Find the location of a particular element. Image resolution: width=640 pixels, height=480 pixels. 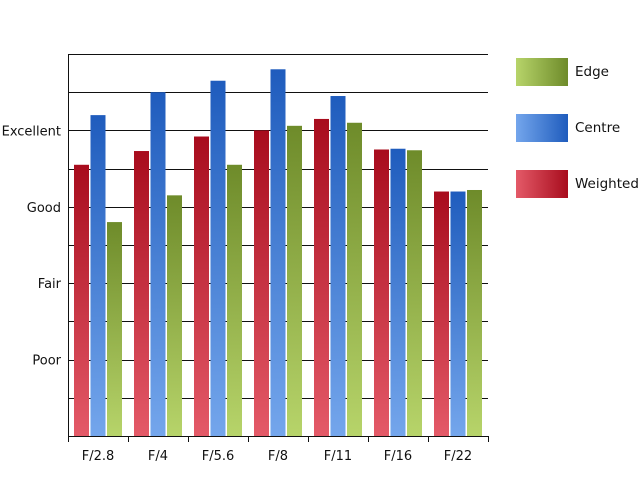

legend-label-centre: Centre is located at coordinates (598, 128).